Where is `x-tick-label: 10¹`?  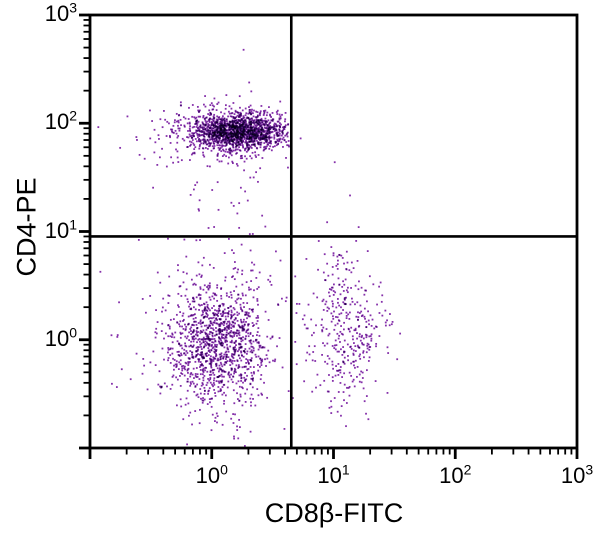 x-tick-label: 10¹ is located at coordinates (333, 474).